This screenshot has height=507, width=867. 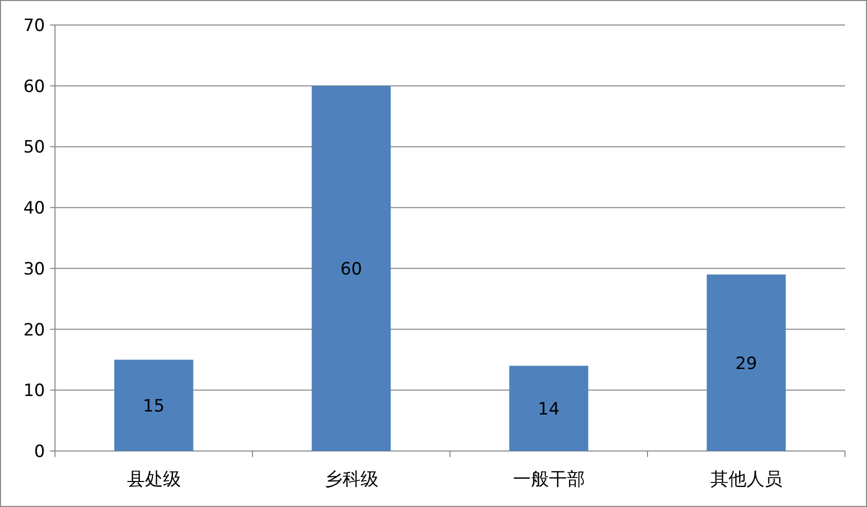 I want to click on y-tick-label: 0, so click(x=39, y=452).